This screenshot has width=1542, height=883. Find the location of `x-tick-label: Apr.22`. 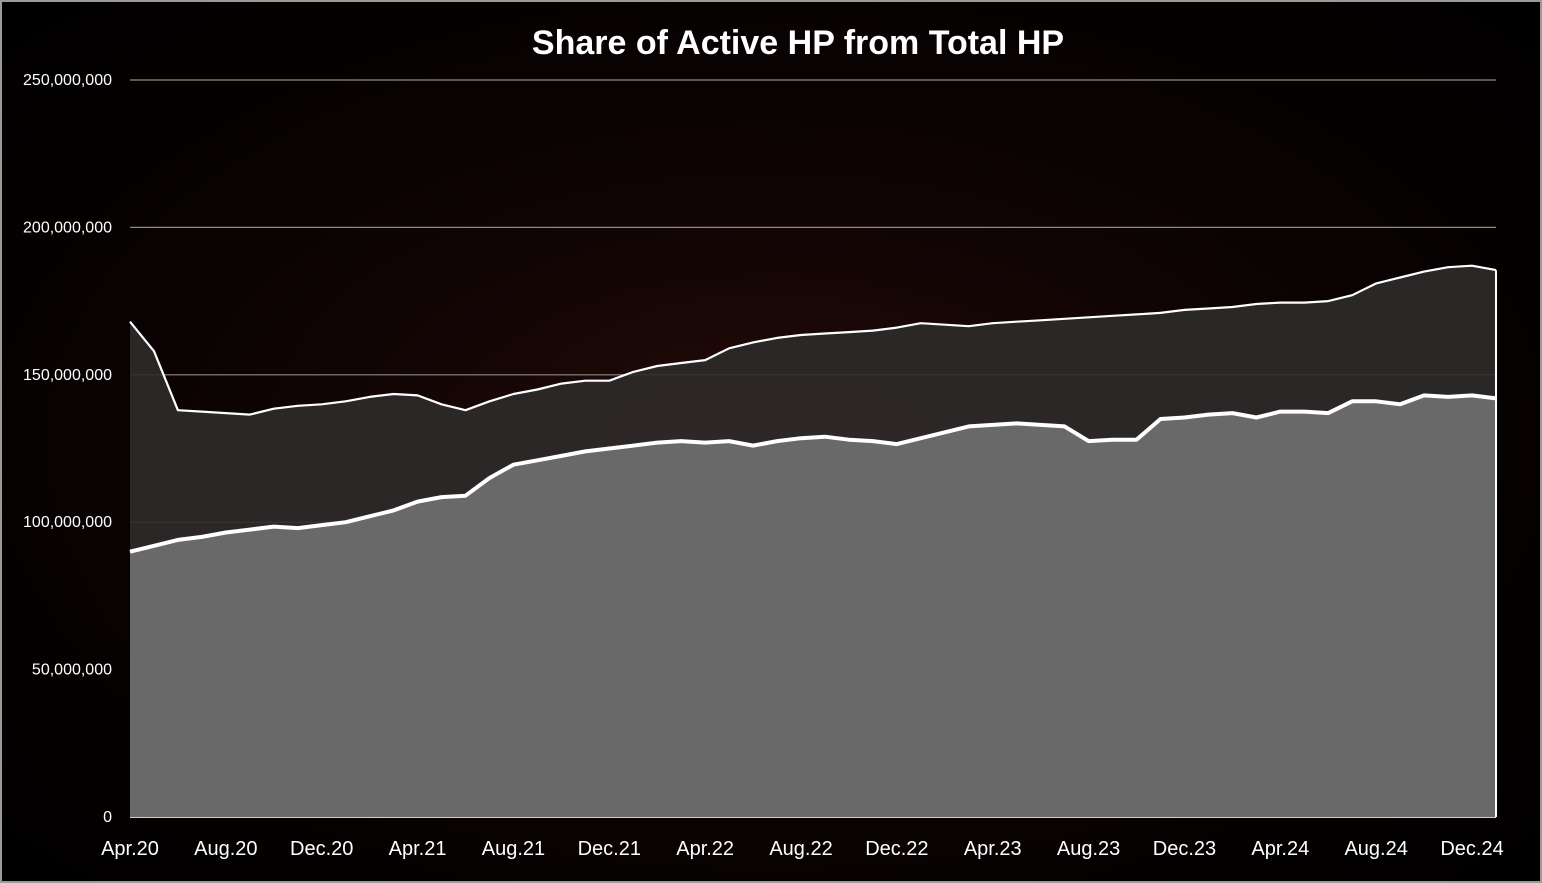

x-tick-label: Apr.22 is located at coordinates (705, 849).